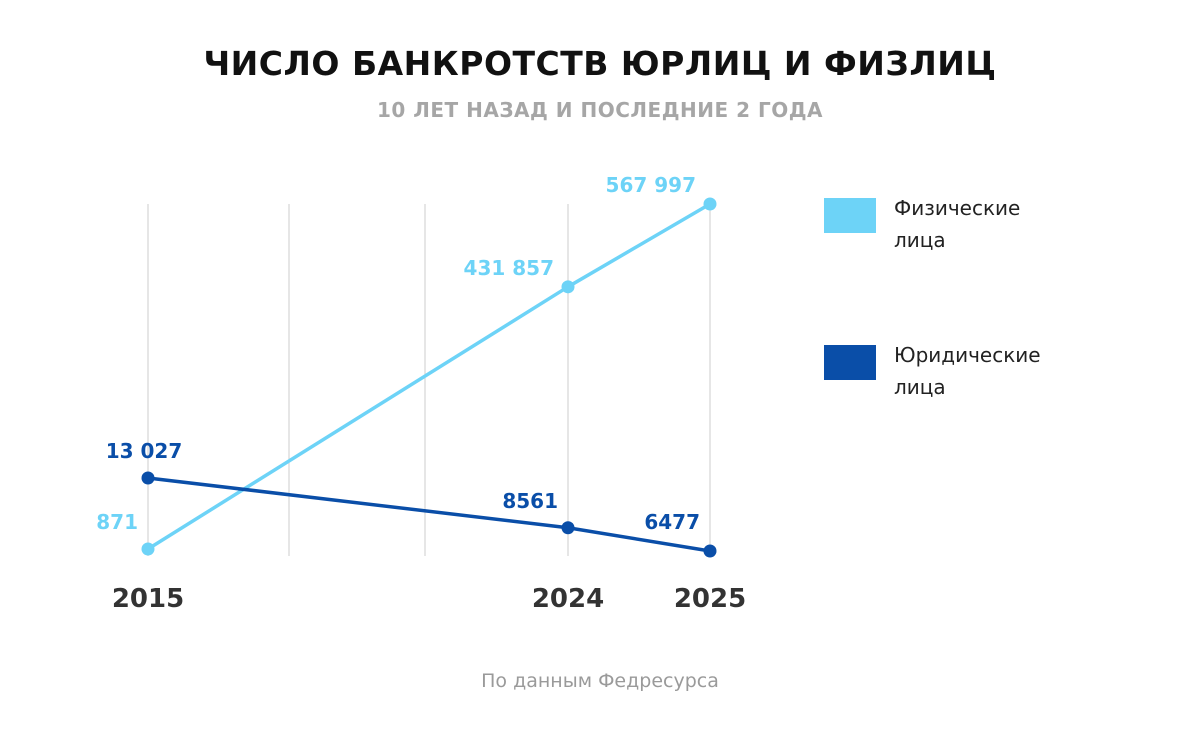 The height and width of the screenshot is (732, 1200). I want to click on x-tick-label-2024: 2024, so click(568, 599).